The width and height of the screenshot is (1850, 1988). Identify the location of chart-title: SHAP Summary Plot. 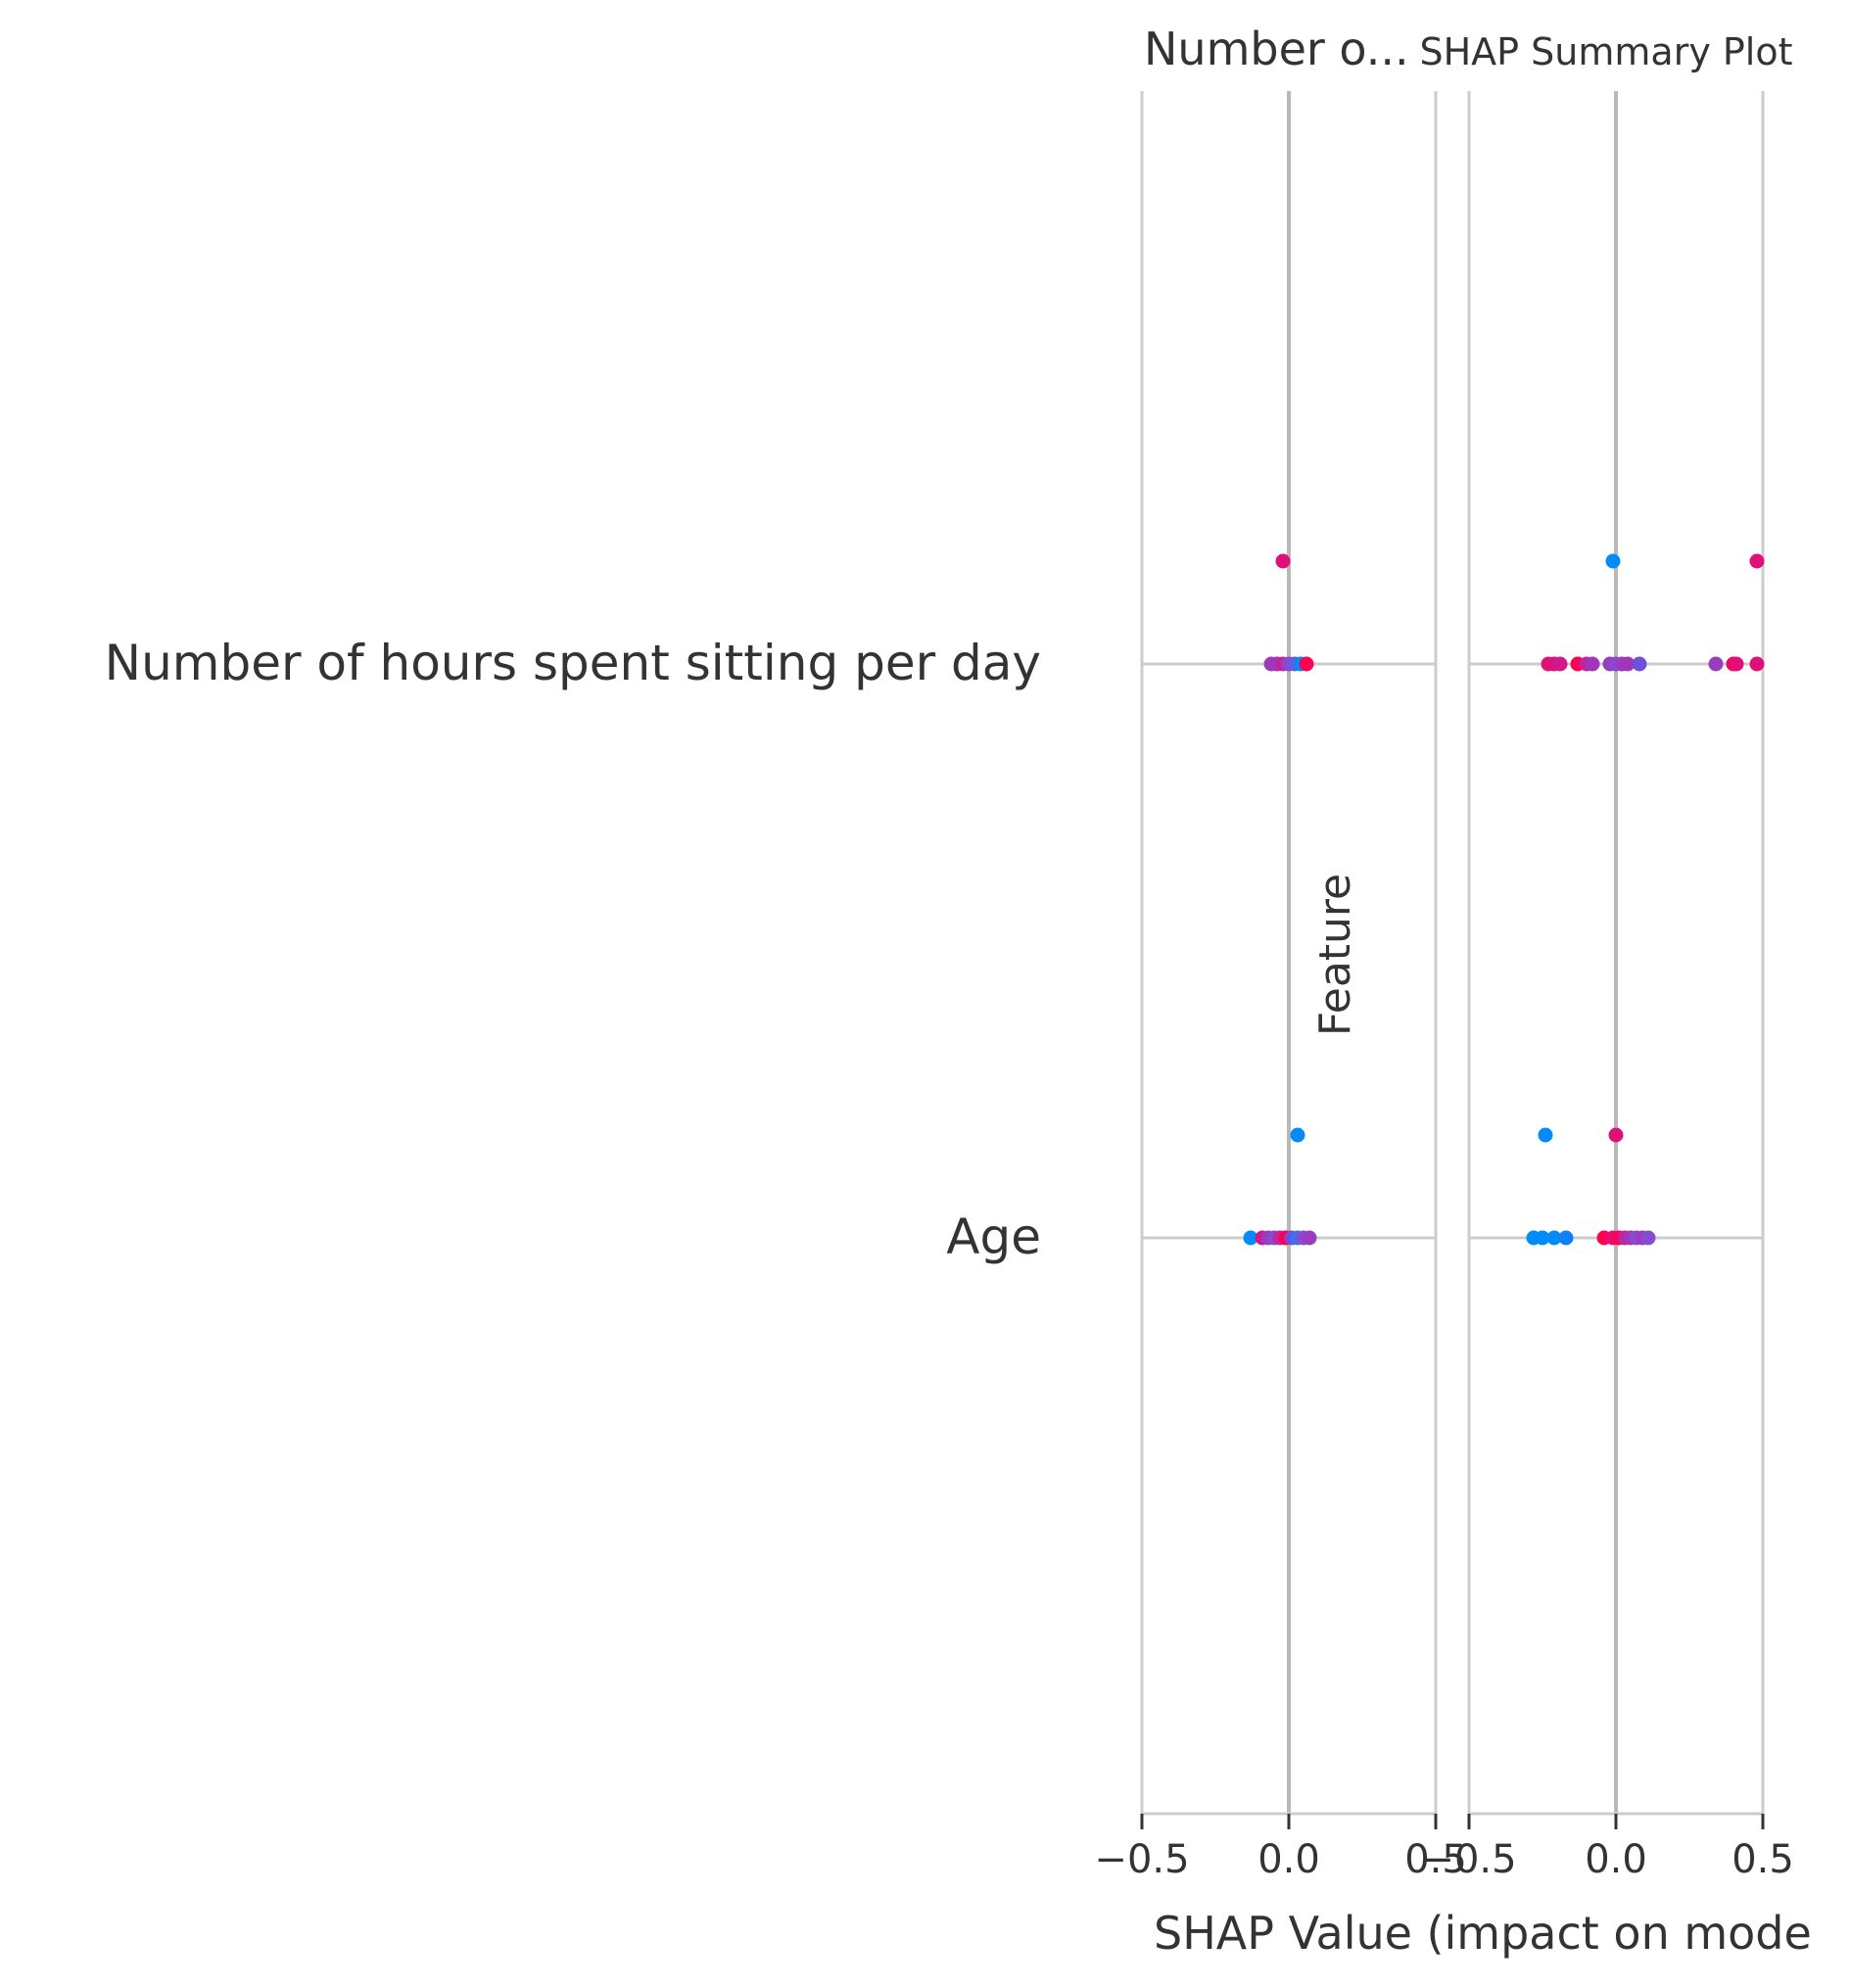
(1605, 51).